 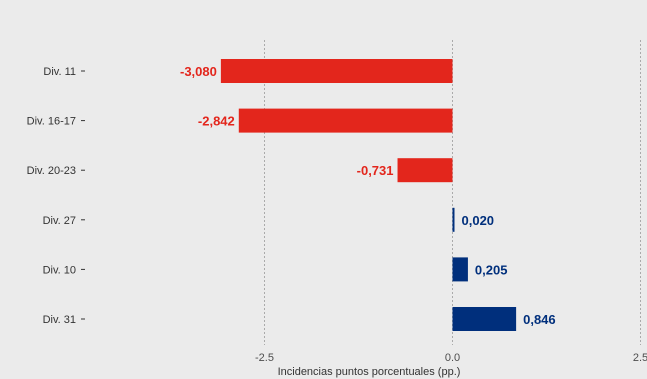 I want to click on category-label: Div. 20-23, so click(x=51, y=171).